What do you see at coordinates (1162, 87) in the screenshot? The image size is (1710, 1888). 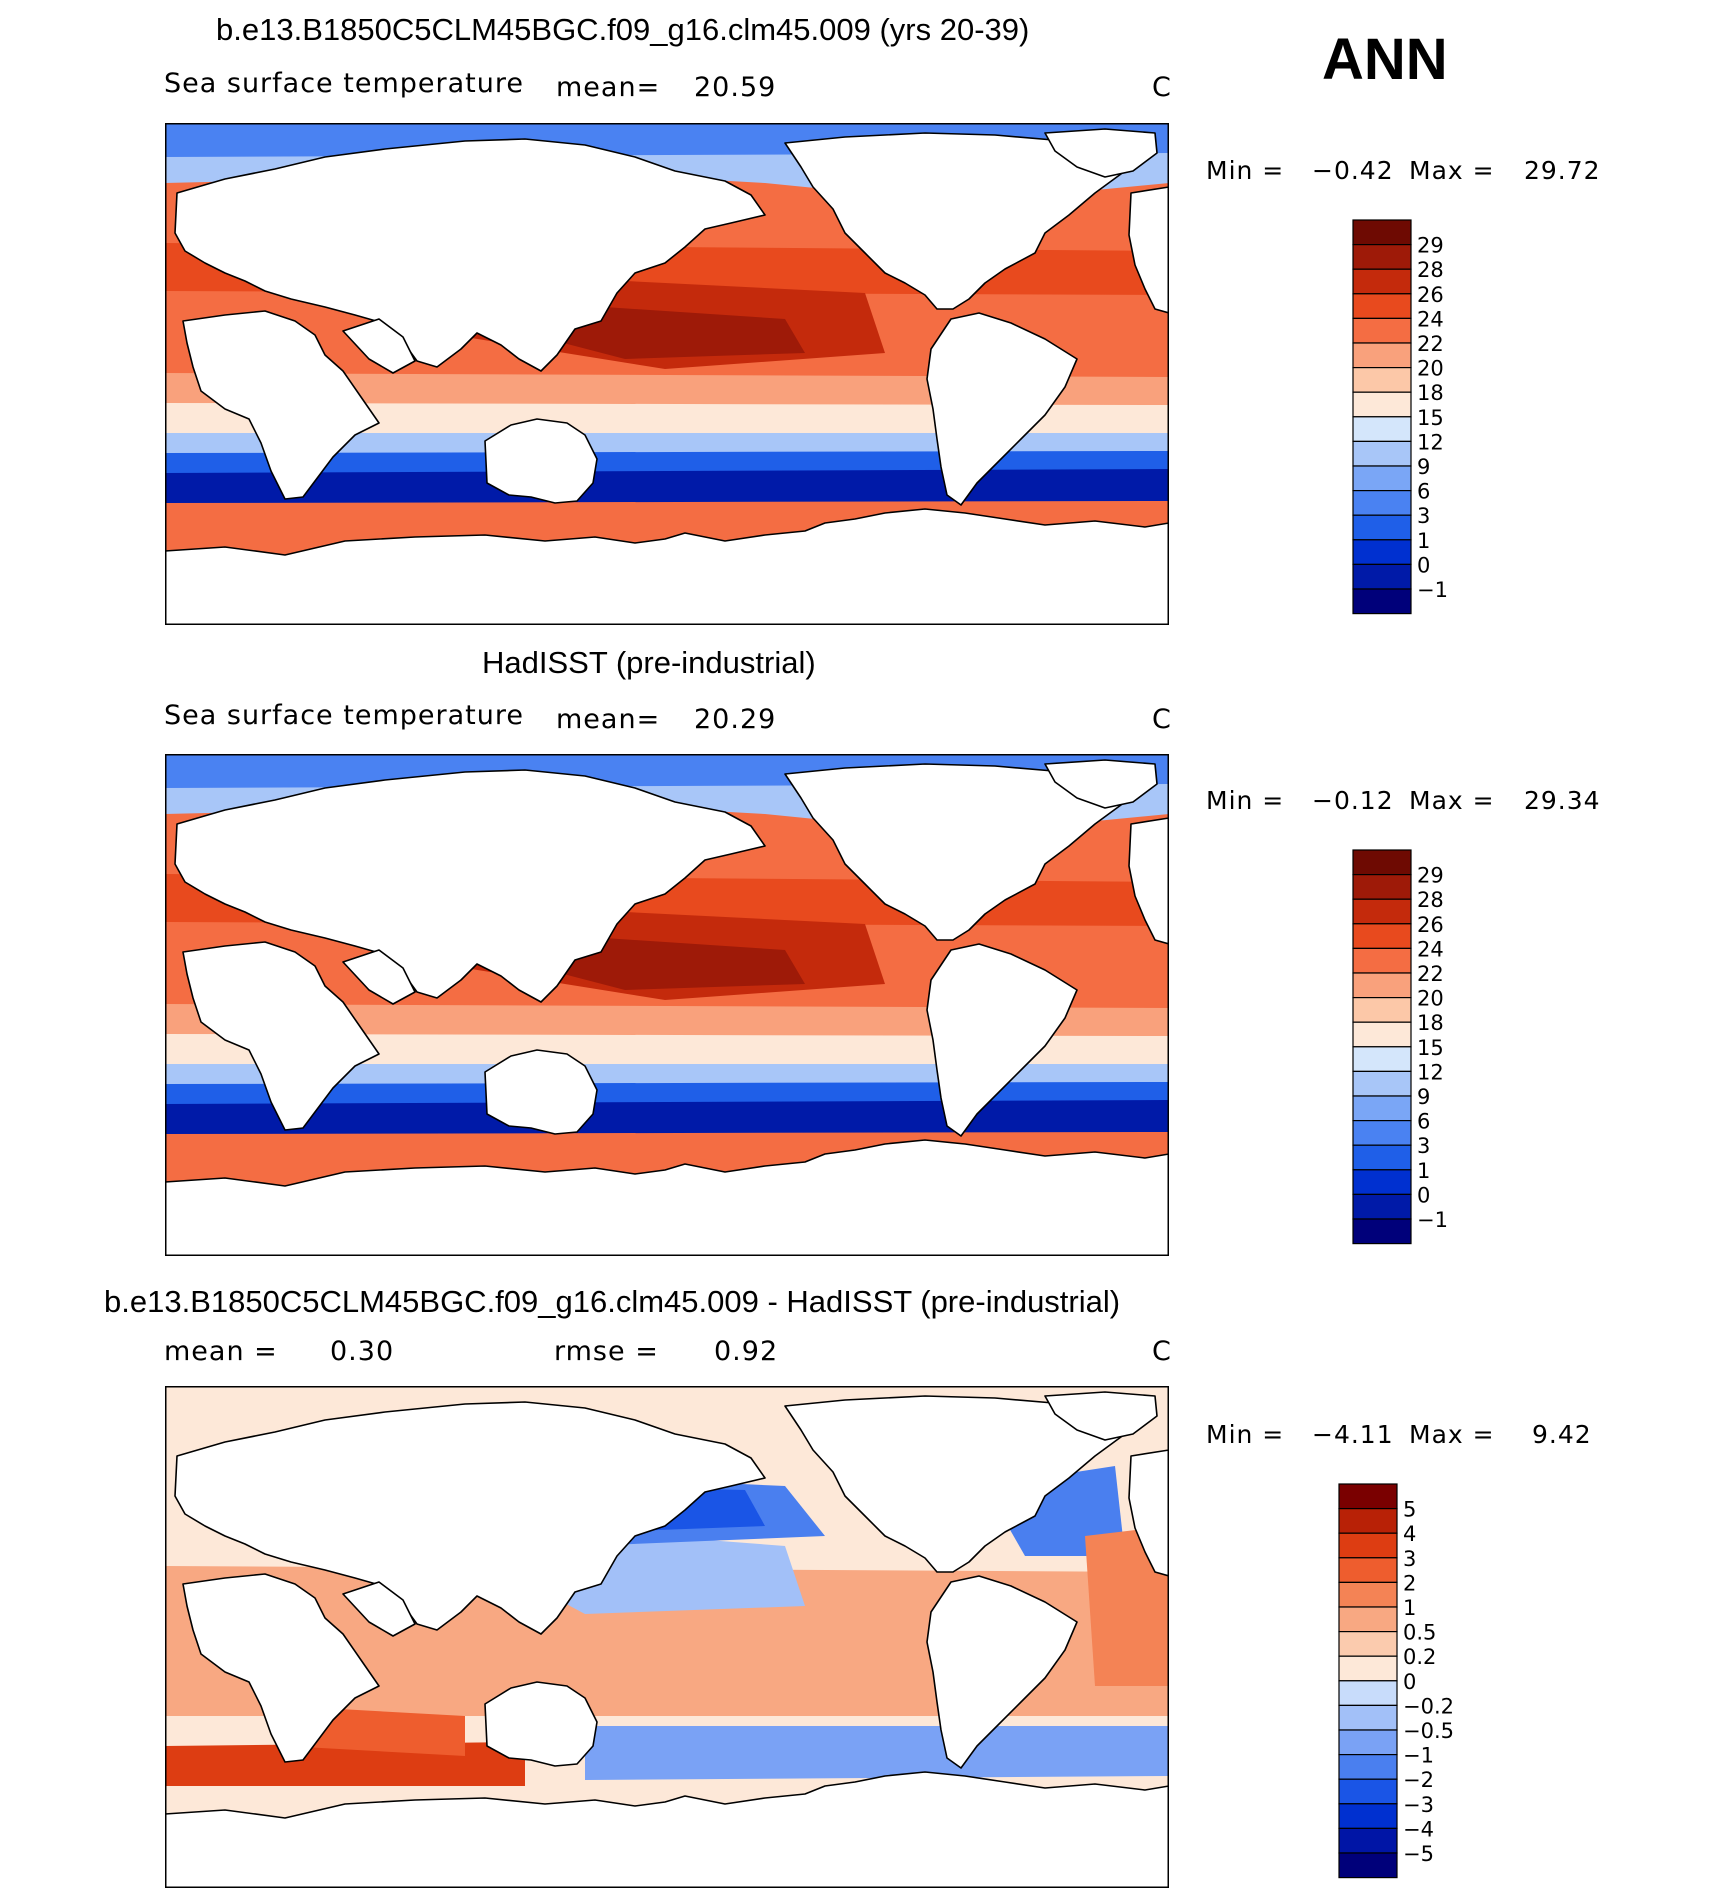 I see `panel-1-units: C` at bounding box center [1162, 87].